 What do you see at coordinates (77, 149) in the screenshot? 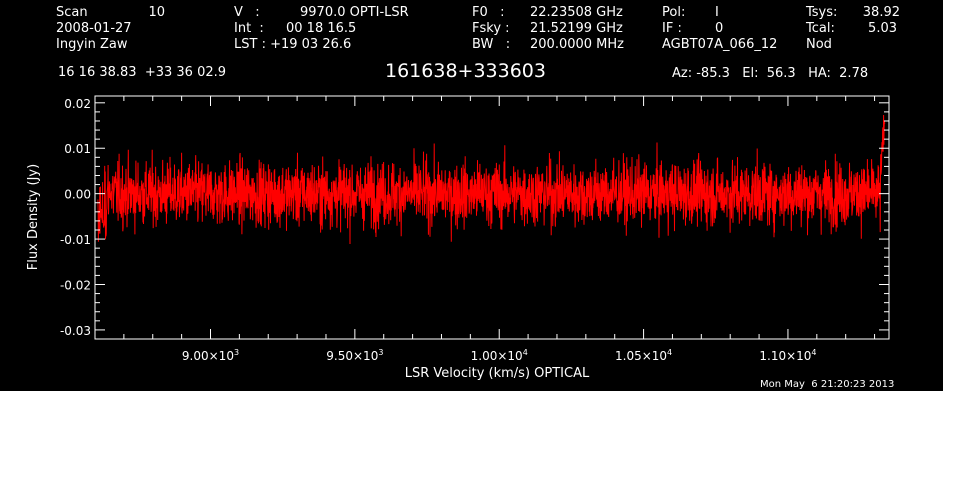
I see `y-tick-label: 0.01` at bounding box center [77, 149].